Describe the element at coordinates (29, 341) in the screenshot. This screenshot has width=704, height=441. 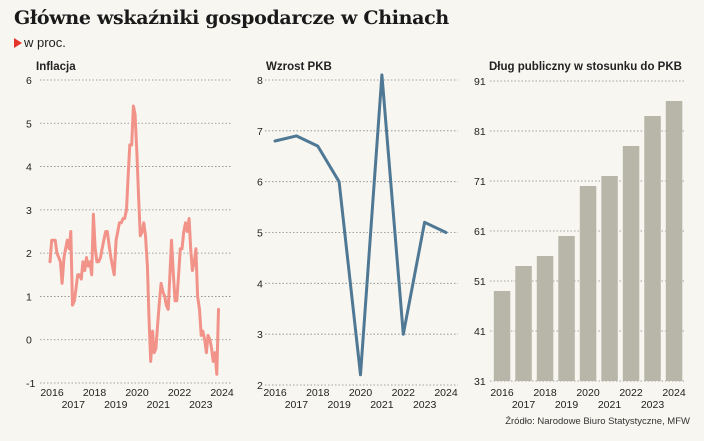
I see `inflation-y-tick-label: 0` at that location.